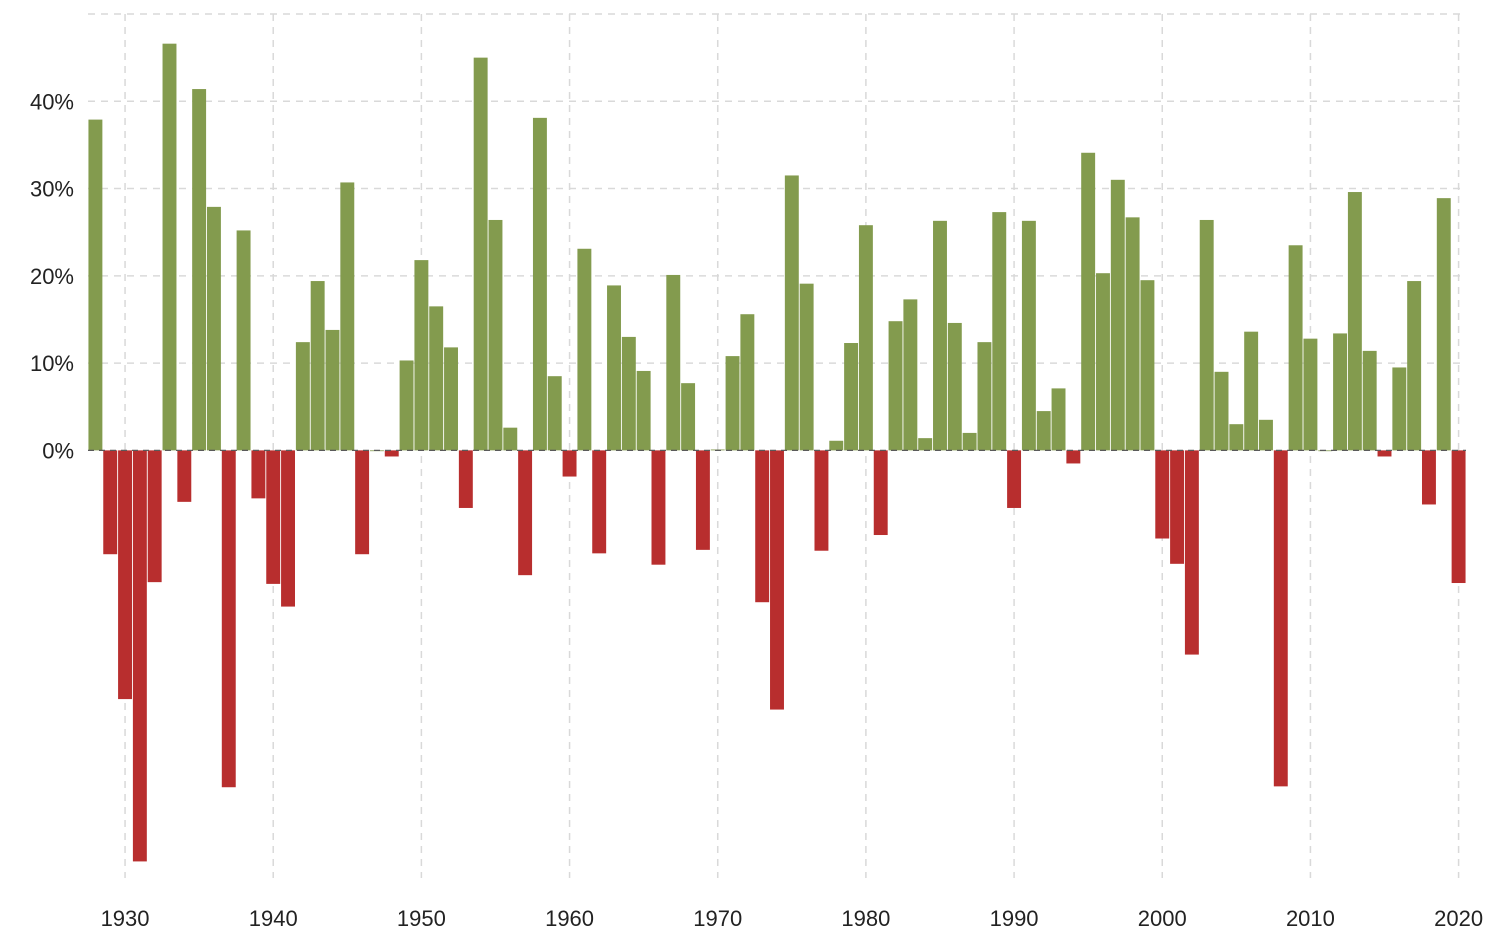 This screenshot has width=1507, height=946. Describe the element at coordinates (1340, 392) in the screenshot. I see `bar-2012` at that location.